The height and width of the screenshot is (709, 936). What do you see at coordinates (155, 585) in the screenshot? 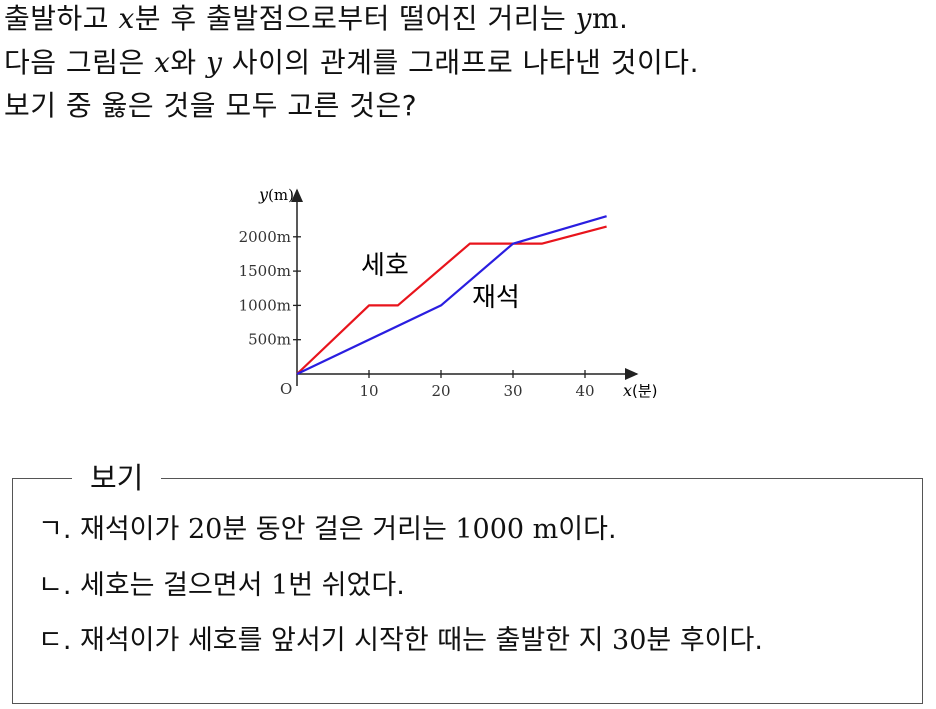
I see `item-text: ㄴ. 세호는 걸으면서` at bounding box center [155, 585].